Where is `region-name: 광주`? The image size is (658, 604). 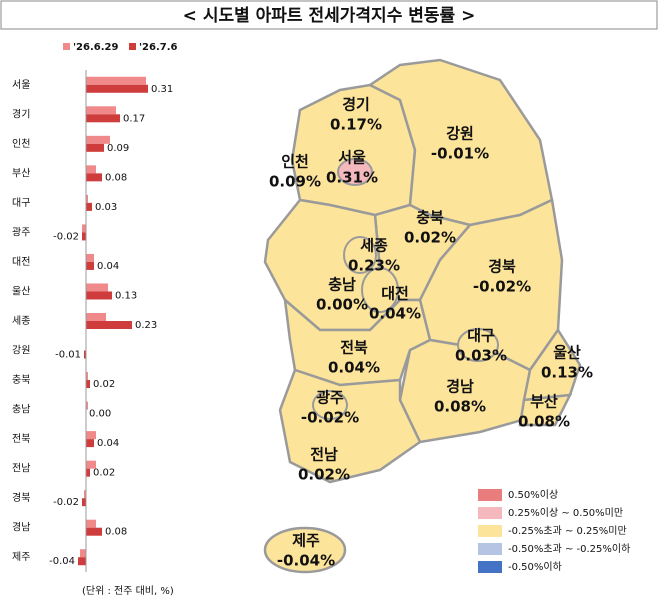
region-name: 광주 is located at coordinates (330, 398).